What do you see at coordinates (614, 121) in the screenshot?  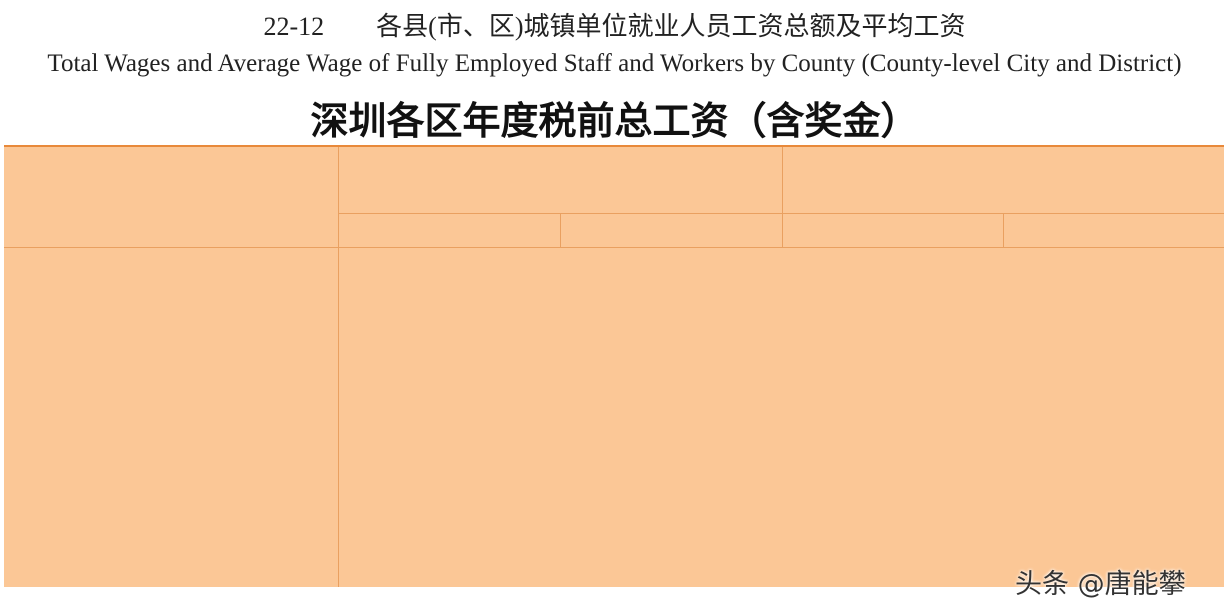 I see `subtitle: 深圳各区年度税前总工资（含奖金）` at bounding box center [614, 121].